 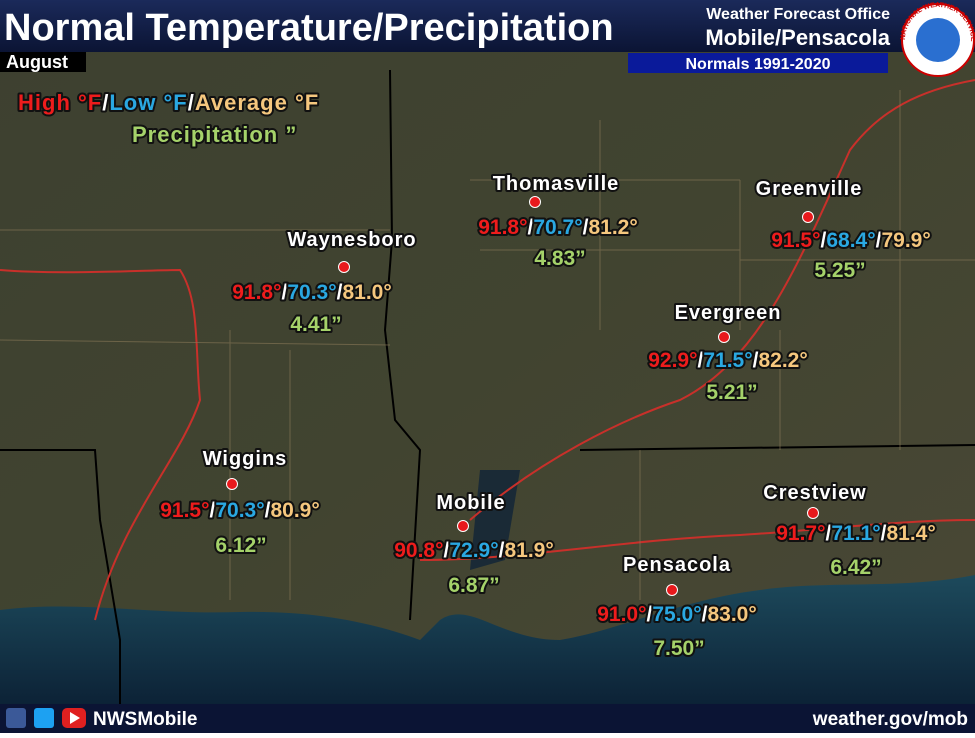 What do you see at coordinates (16, 718) in the screenshot?
I see `facebook-icon` at bounding box center [16, 718].